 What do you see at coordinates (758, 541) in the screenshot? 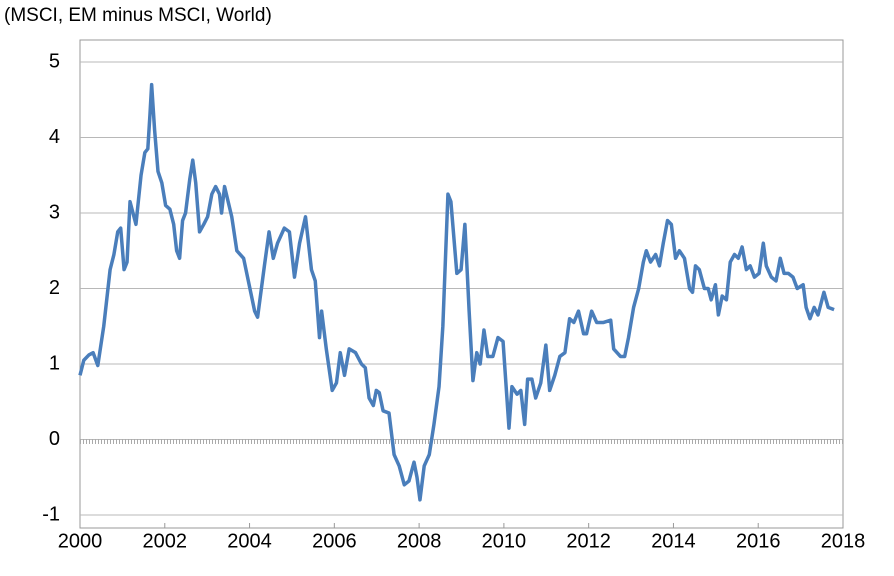
I see `x-tick-label: 2016` at bounding box center [758, 541].